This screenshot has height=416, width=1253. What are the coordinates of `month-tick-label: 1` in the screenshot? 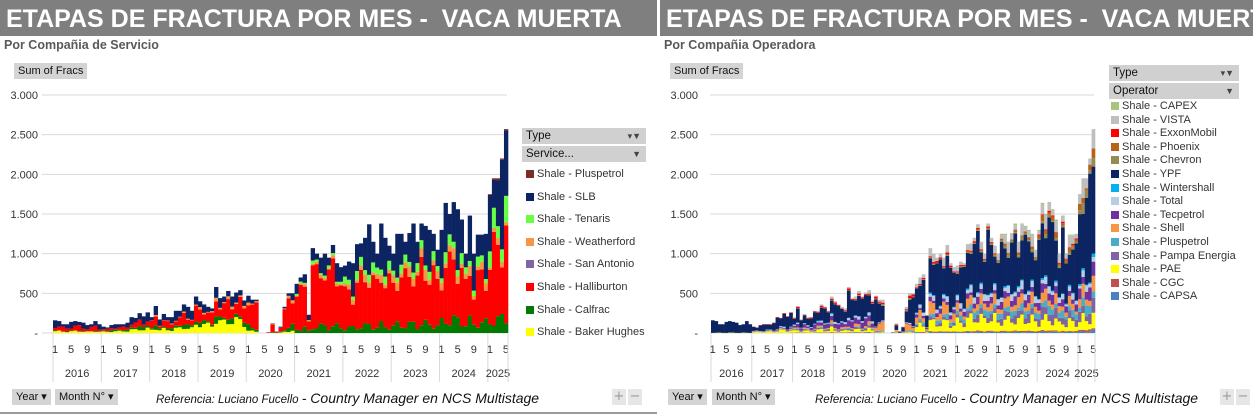 It's located at (835, 350).